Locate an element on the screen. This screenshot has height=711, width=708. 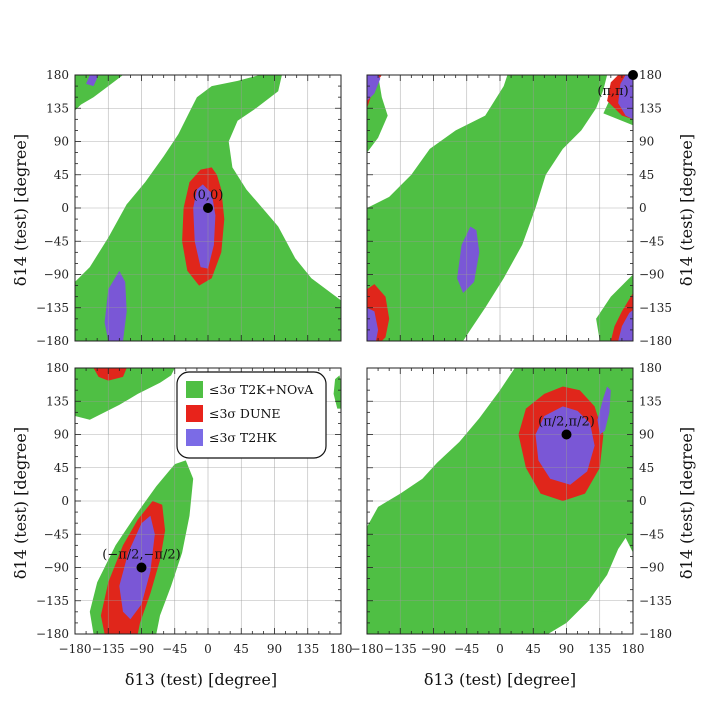
legend-swatch-dune is located at coordinates (194, 413).